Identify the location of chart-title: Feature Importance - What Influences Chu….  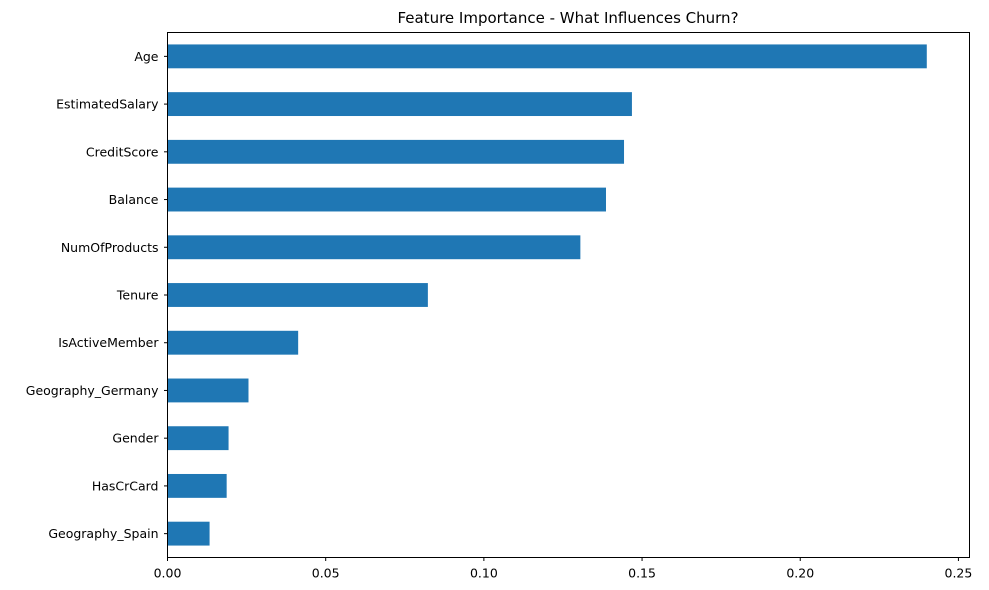
(567, 18).